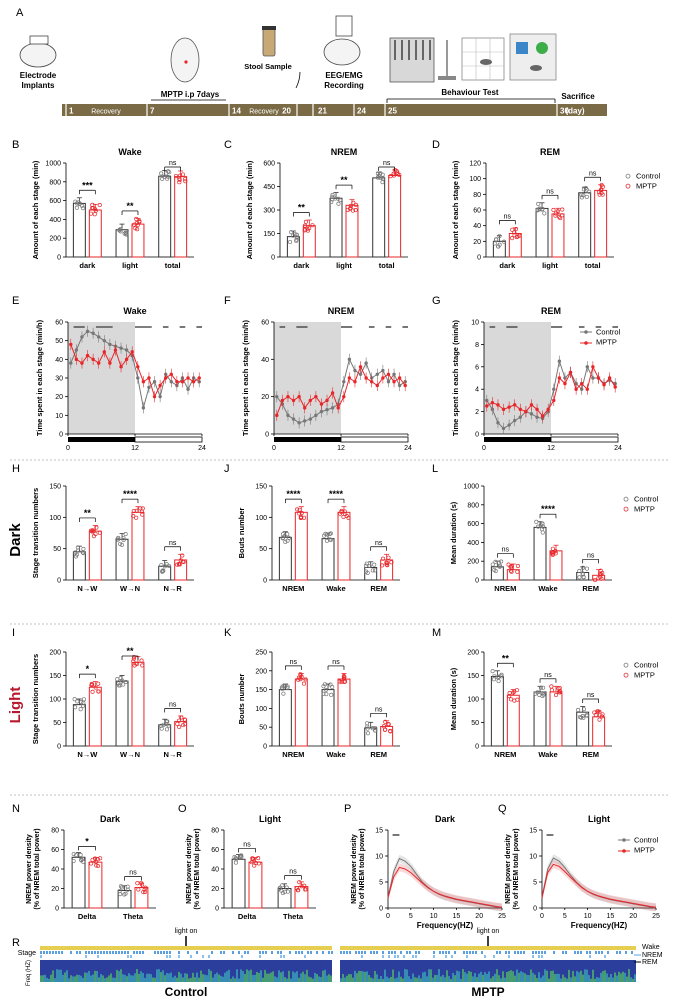 This screenshot has height=999, width=677. I want to click on event-sacrifice: Sacrifice, so click(578, 96).